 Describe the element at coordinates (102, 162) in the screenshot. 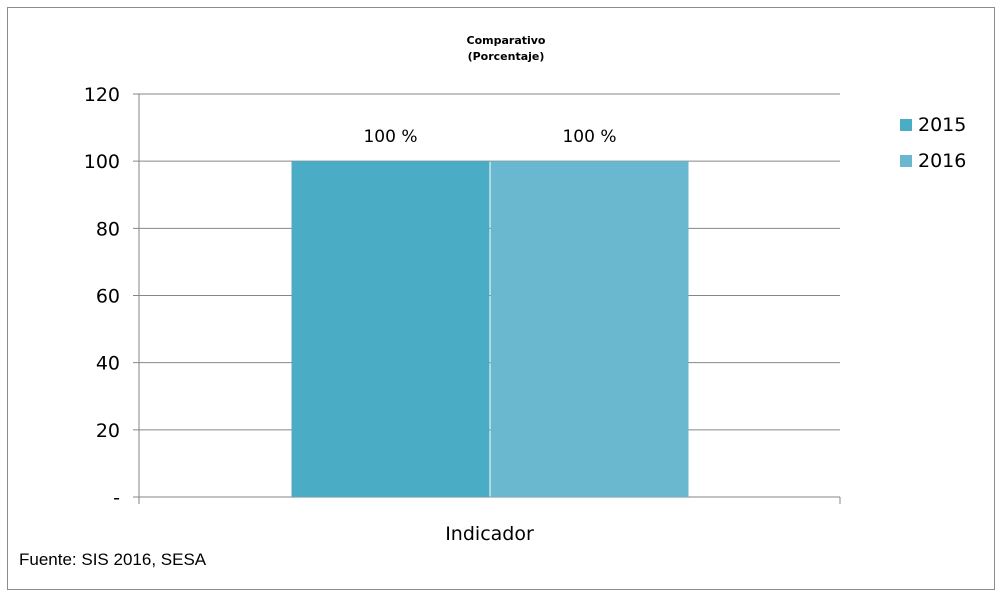

I see `y-tick-label: 100` at that location.